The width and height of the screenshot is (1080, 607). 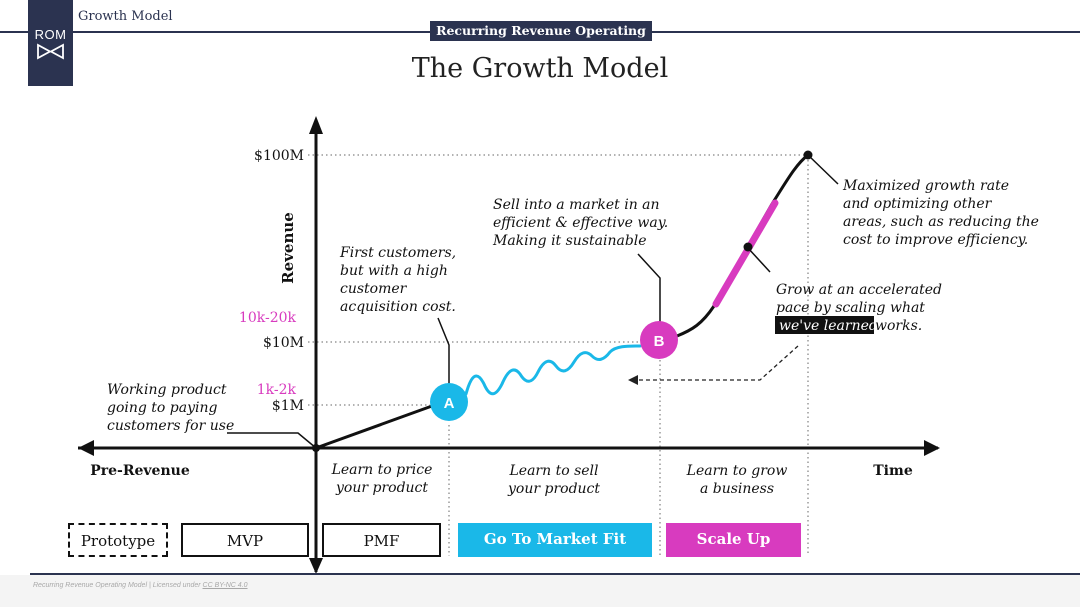 I want to click on logo: ROM, so click(x=50, y=43).